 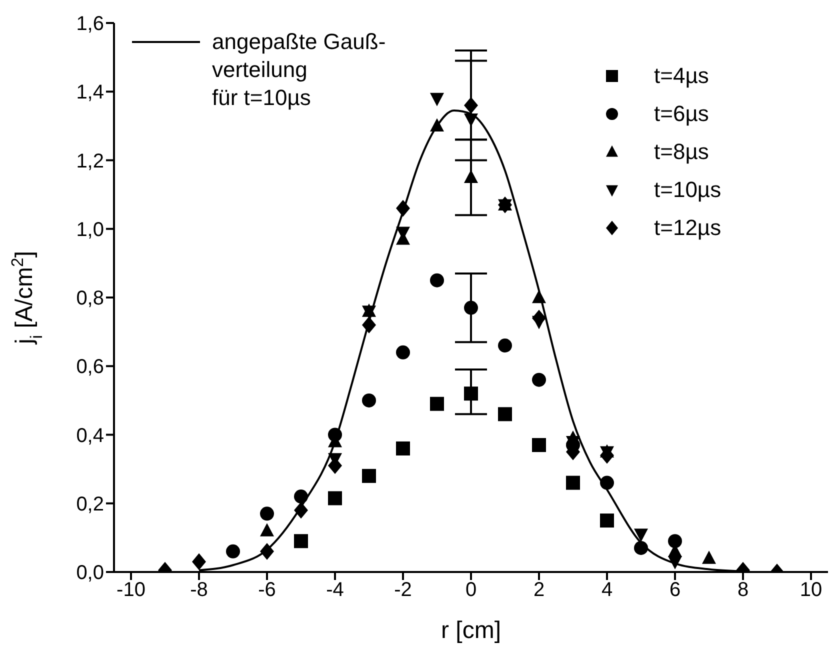 What do you see at coordinates (471, 590) in the screenshot?
I see `x-tick-label: 0` at bounding box center [471, 590].